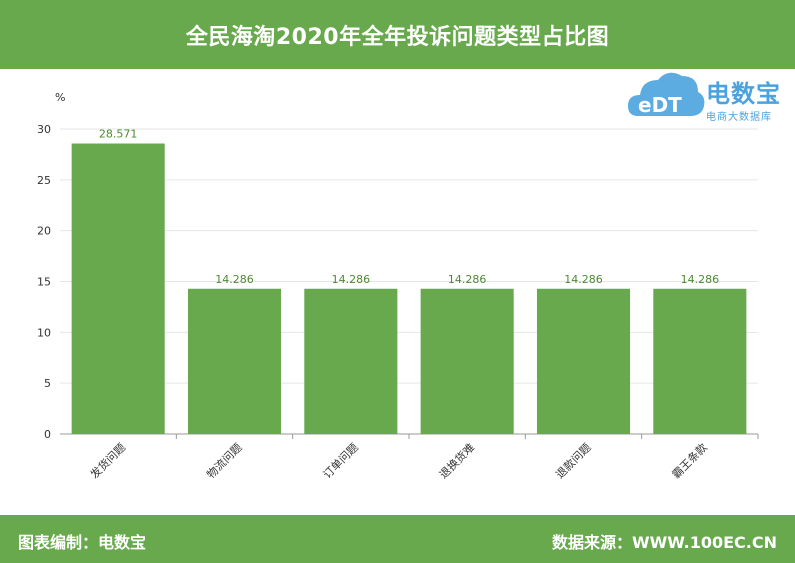 This screenshot has height=563, width=795. What do you see at coordinates (397, 539) in the screenshot?
I see `footer: 图表编制：电数宝 数据来源：WWW.100EC.CN` at bounding box center [397, 539].